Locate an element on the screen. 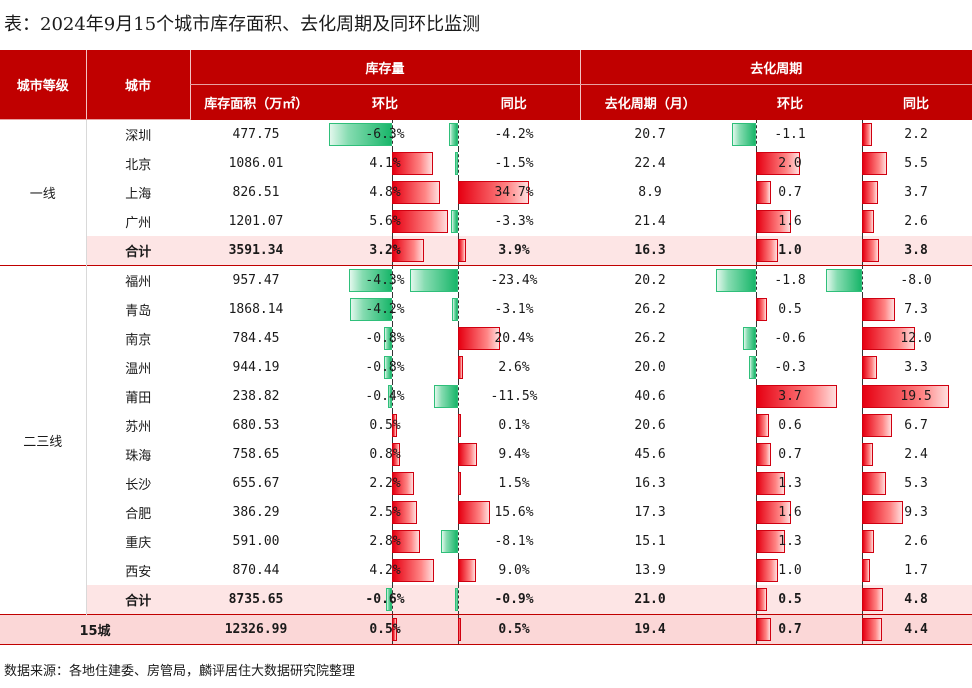 The width and height of the screenshot is (972, 688). inventory-yoy-cell: -3.3% is located at coordinates (514, 221).